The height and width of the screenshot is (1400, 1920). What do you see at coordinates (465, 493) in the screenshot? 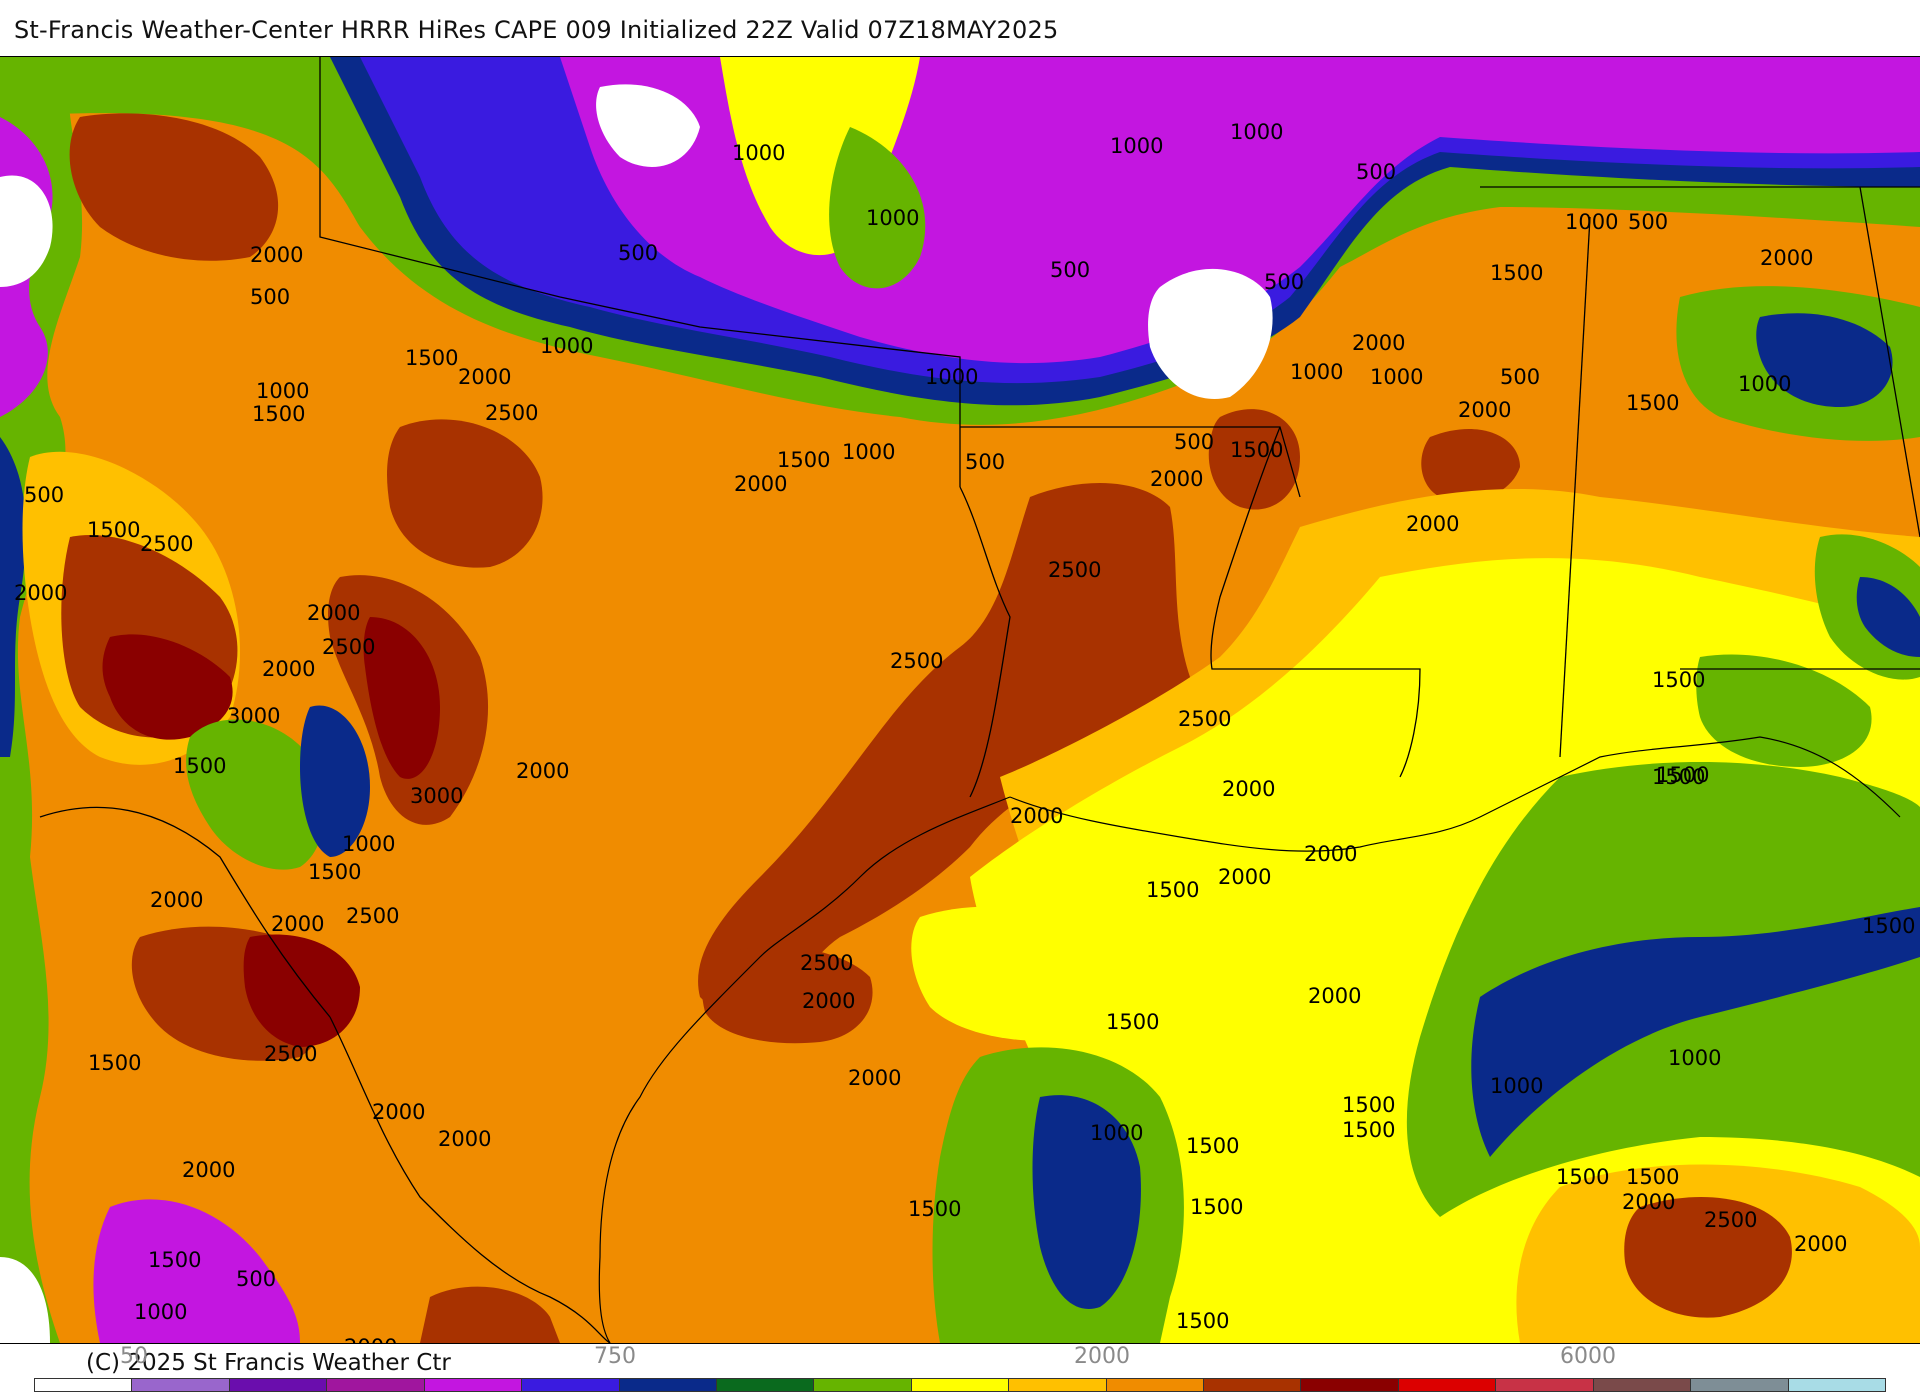
I see `north-brown-oval` at bounding box center [465, 493].